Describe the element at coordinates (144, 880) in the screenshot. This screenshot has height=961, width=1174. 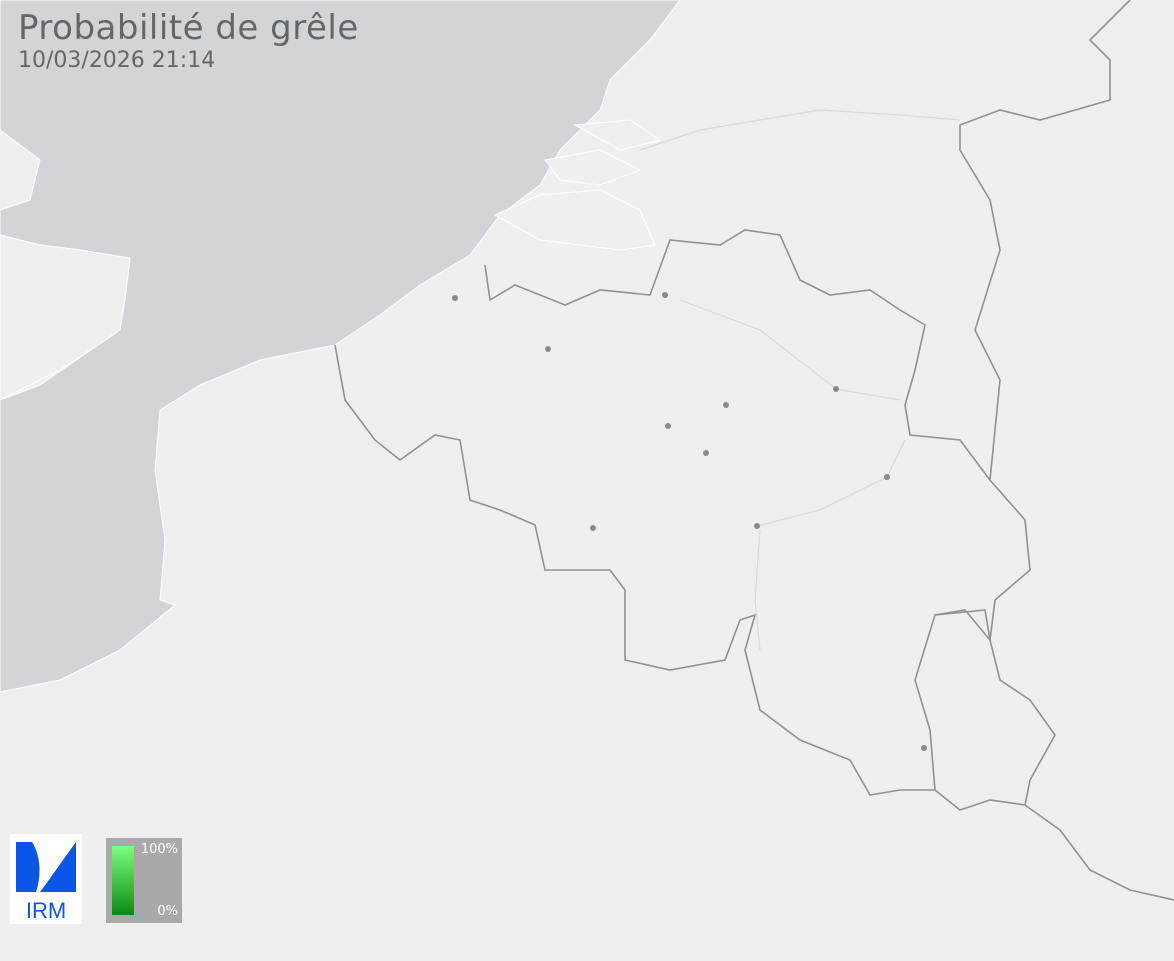
I see `probability-legend: 100% 0%` at that location.